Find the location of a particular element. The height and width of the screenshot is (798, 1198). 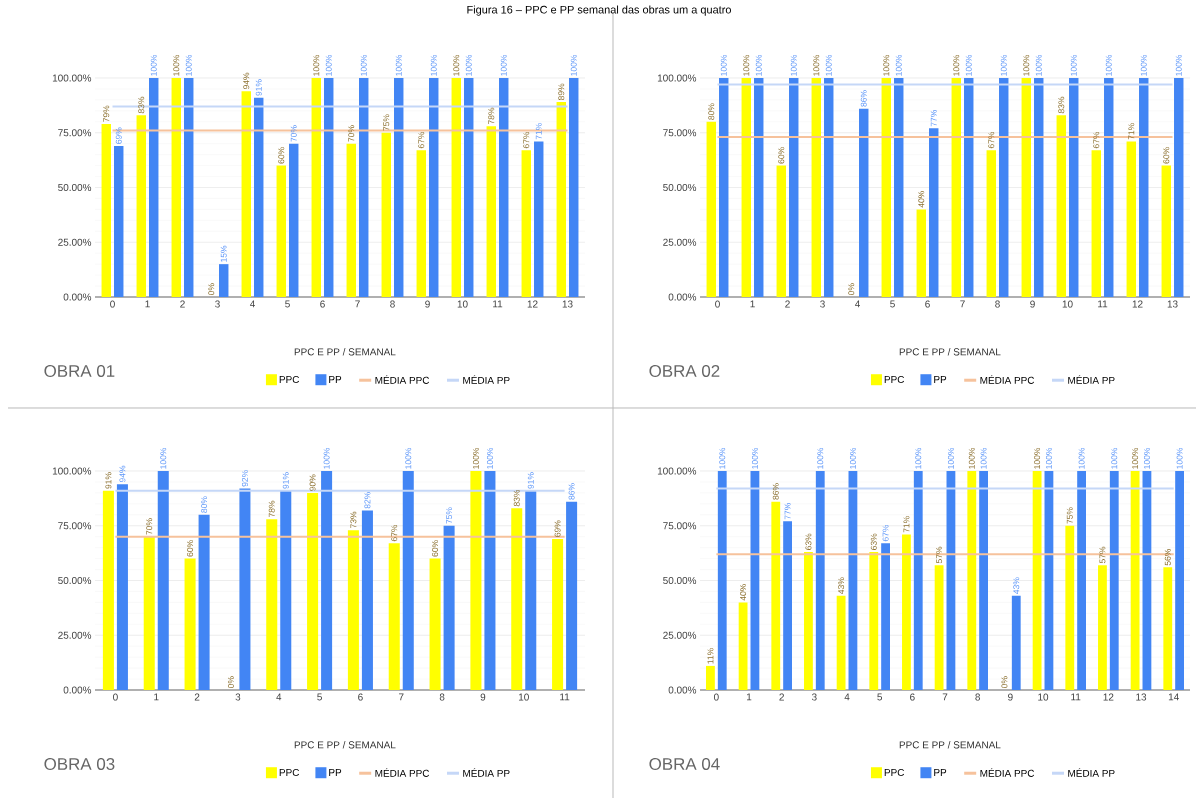

text: OBRA 04 is located at coordinates (684, 763).